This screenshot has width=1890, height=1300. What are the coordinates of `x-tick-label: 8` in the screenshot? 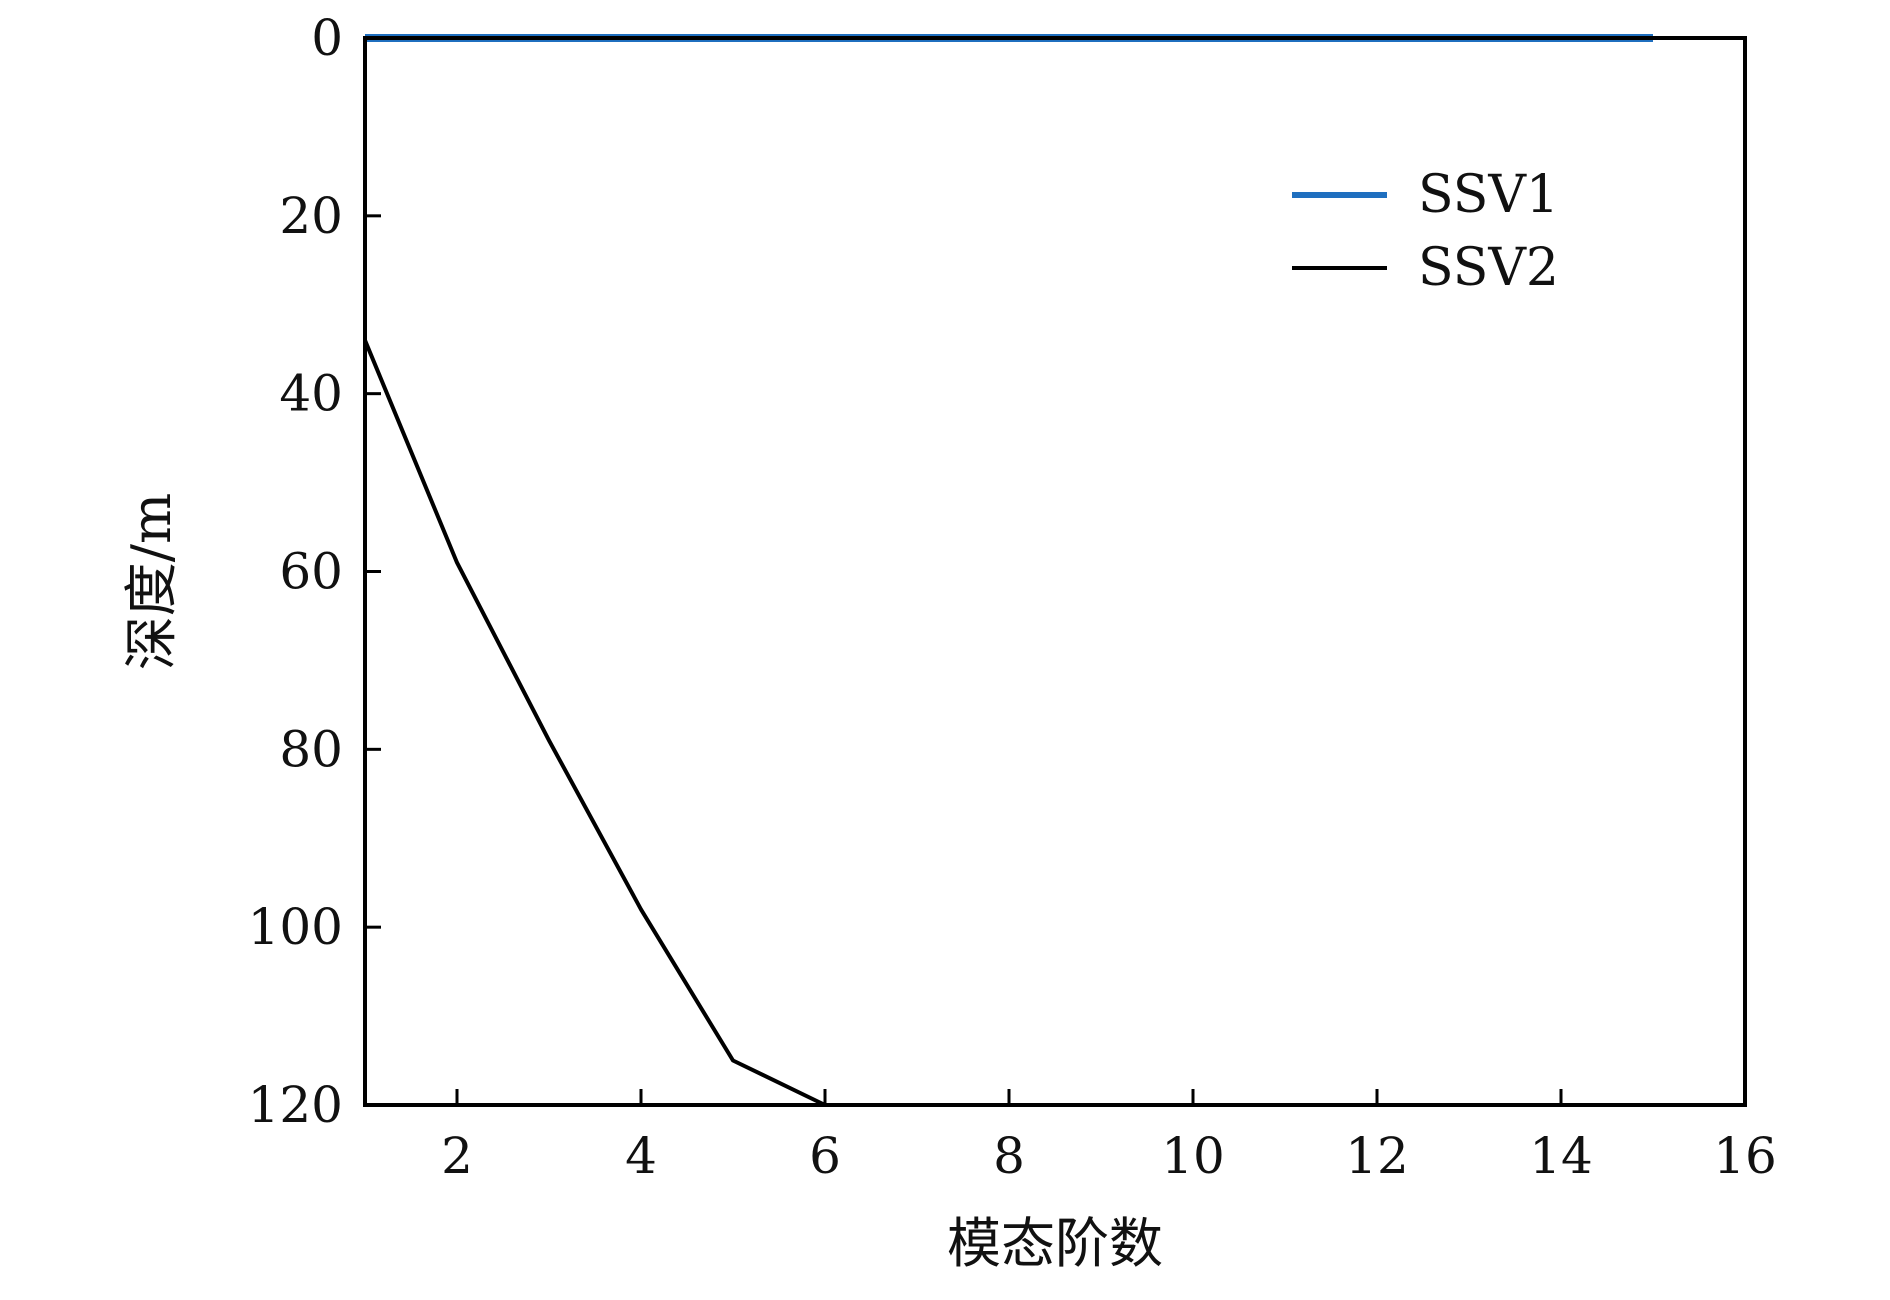 It's located at (1009, 1156).